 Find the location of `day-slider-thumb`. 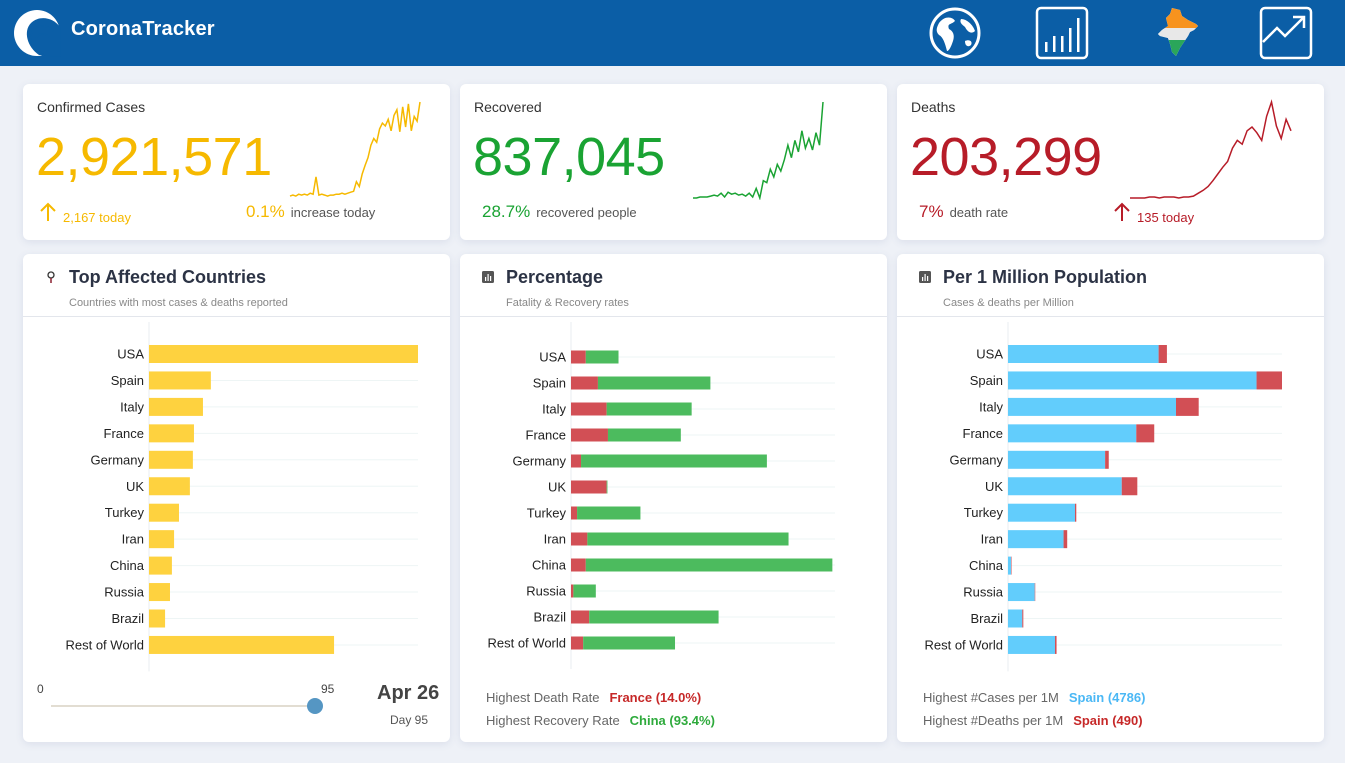

day-slider-thumb is located at coordinates (315, 706).